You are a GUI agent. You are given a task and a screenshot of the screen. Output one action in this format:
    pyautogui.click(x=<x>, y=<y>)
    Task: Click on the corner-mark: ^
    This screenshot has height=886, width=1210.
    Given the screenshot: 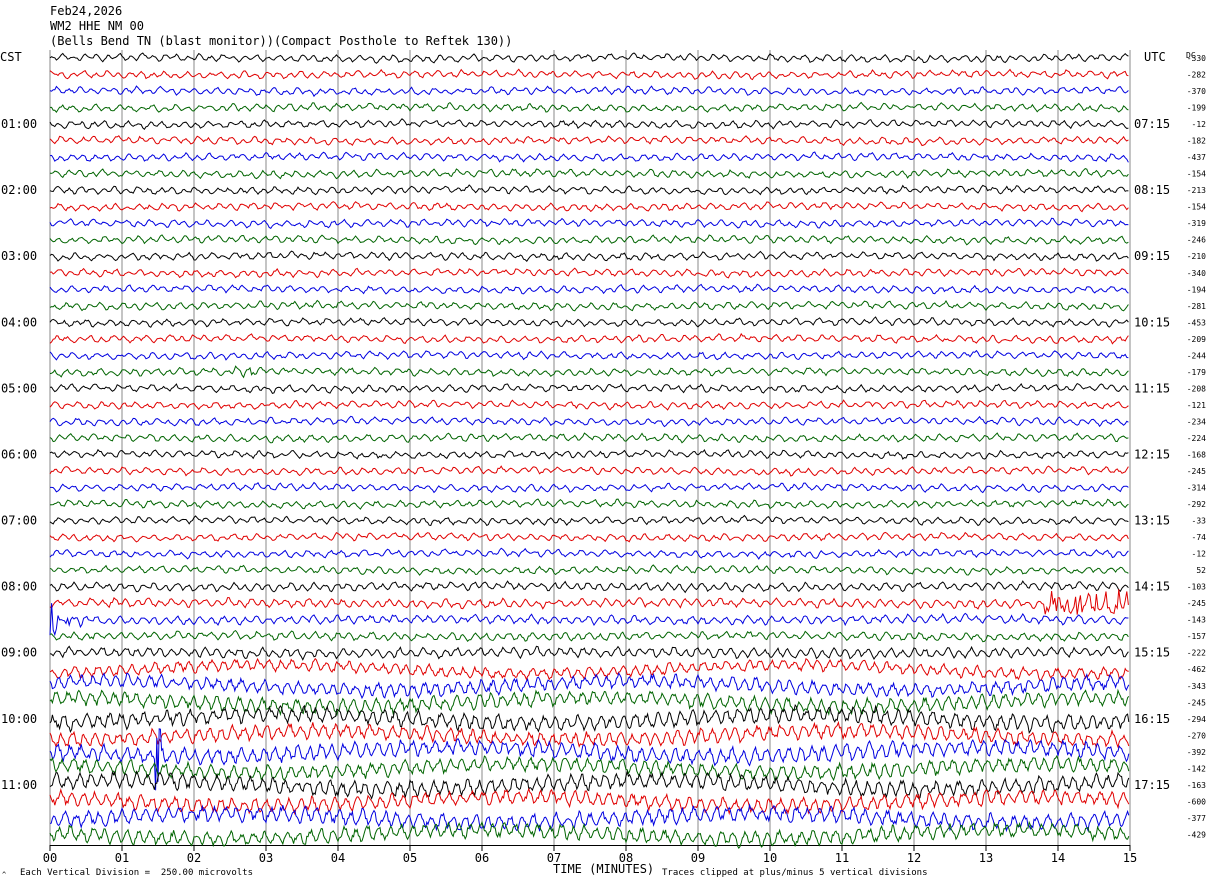 What is the action you would take?
    pyautogui.click(x=4, y=875)
    